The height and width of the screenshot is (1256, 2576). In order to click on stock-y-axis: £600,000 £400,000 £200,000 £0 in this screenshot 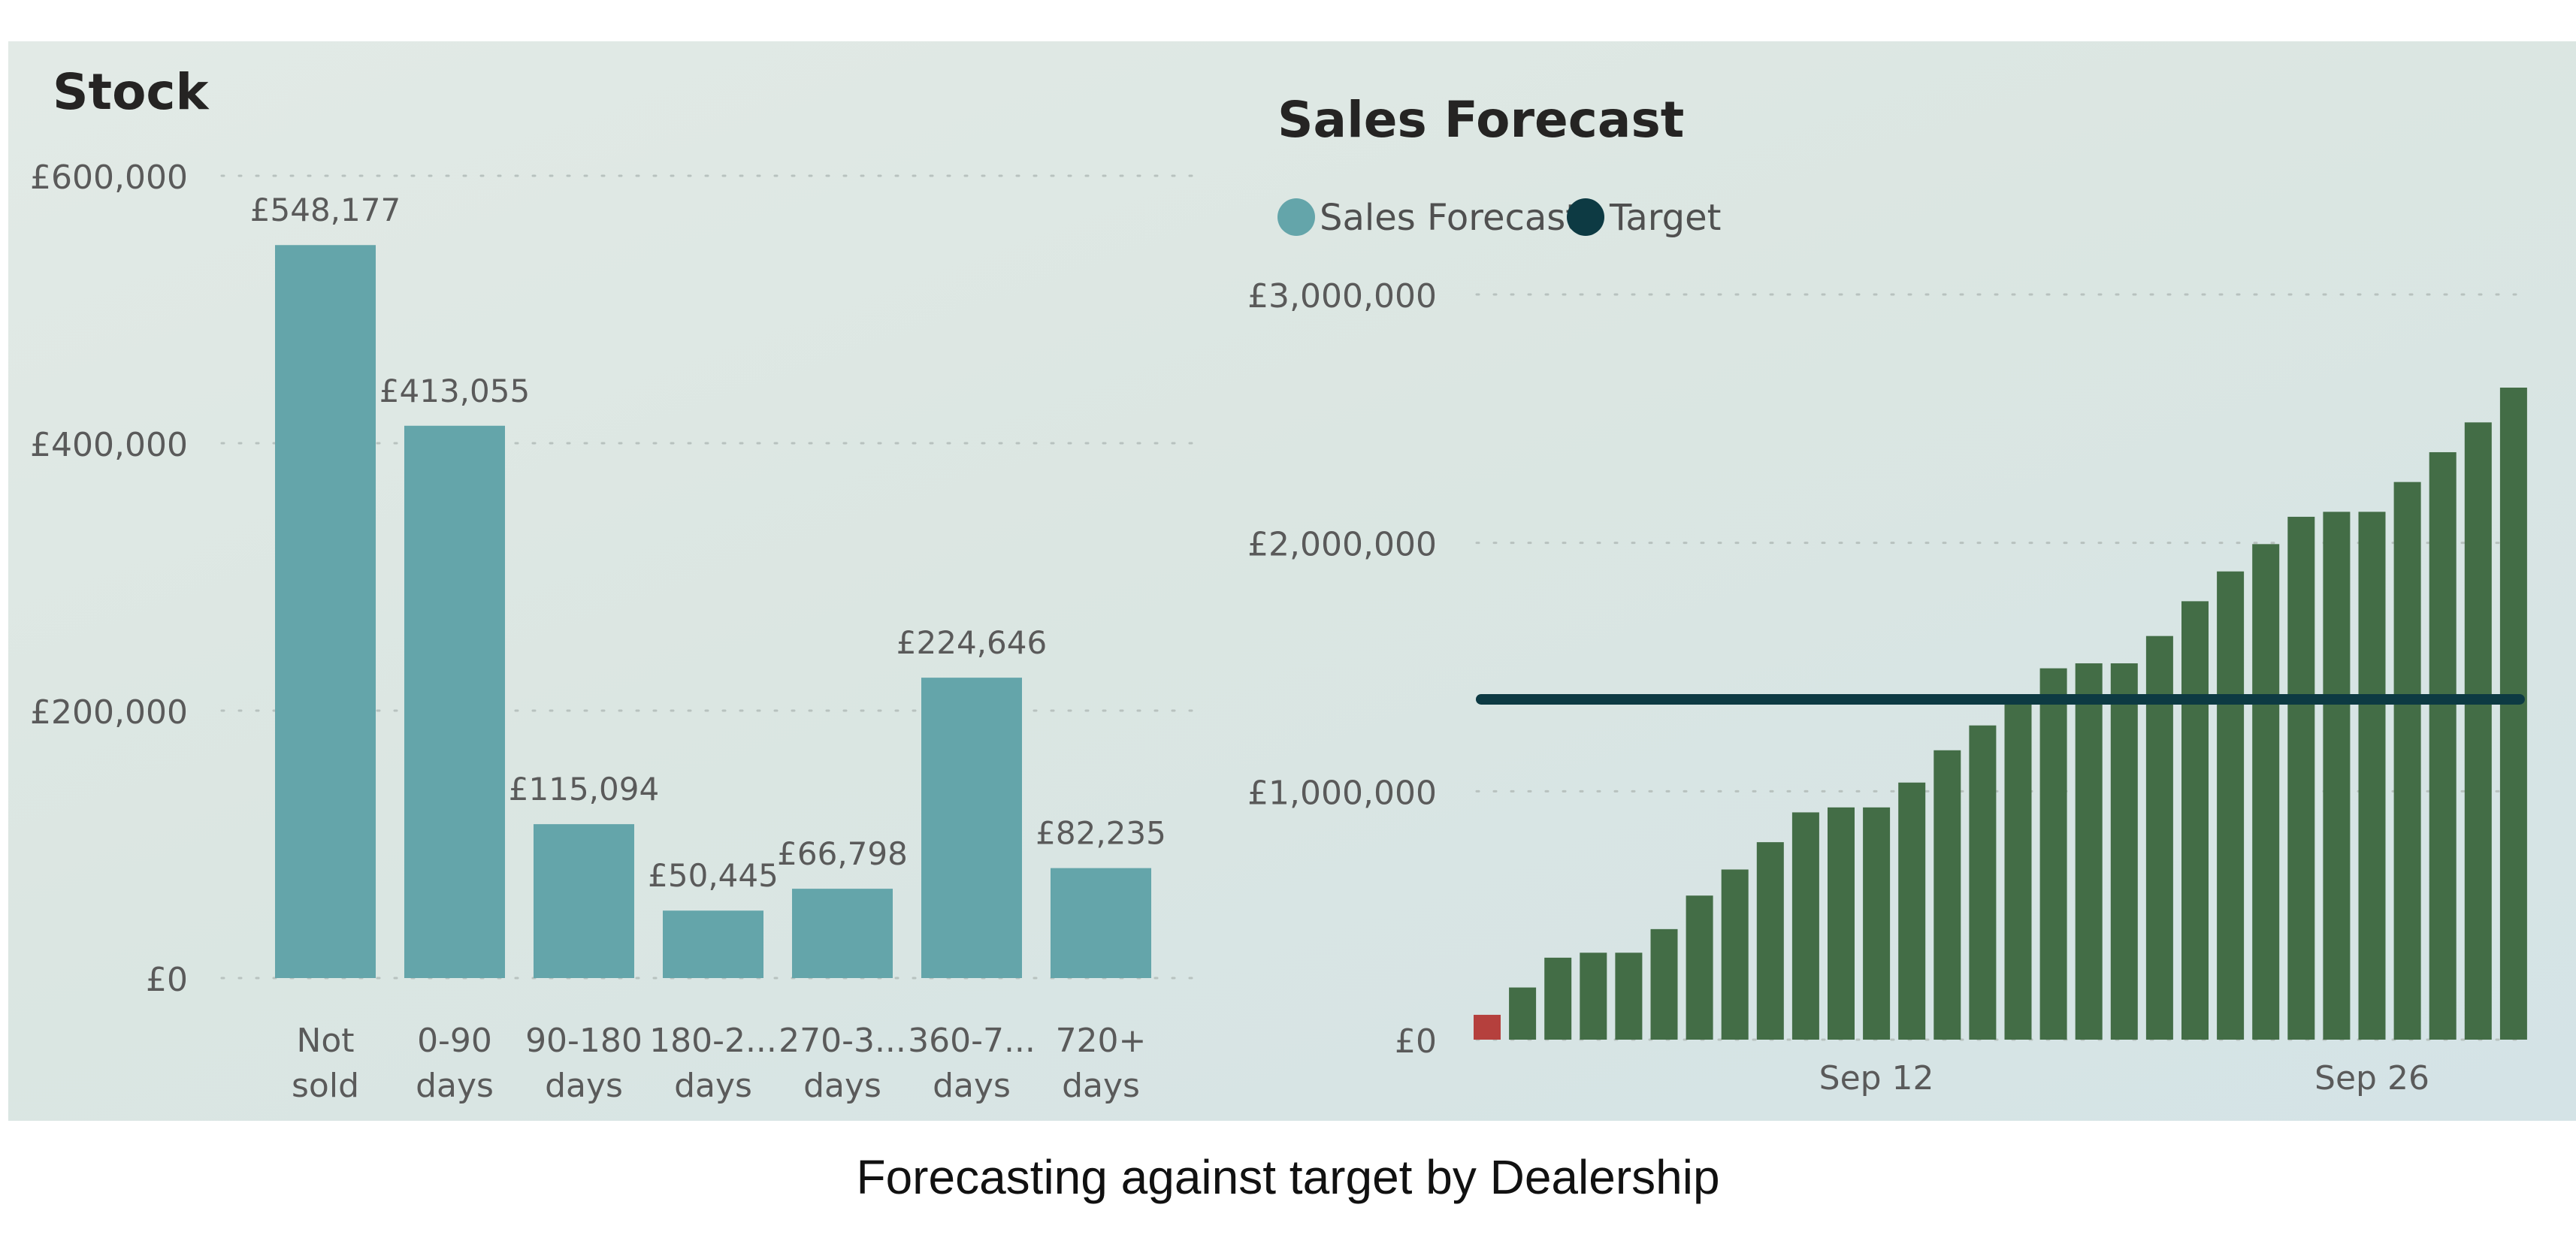, I will do `click(109, 579)`.